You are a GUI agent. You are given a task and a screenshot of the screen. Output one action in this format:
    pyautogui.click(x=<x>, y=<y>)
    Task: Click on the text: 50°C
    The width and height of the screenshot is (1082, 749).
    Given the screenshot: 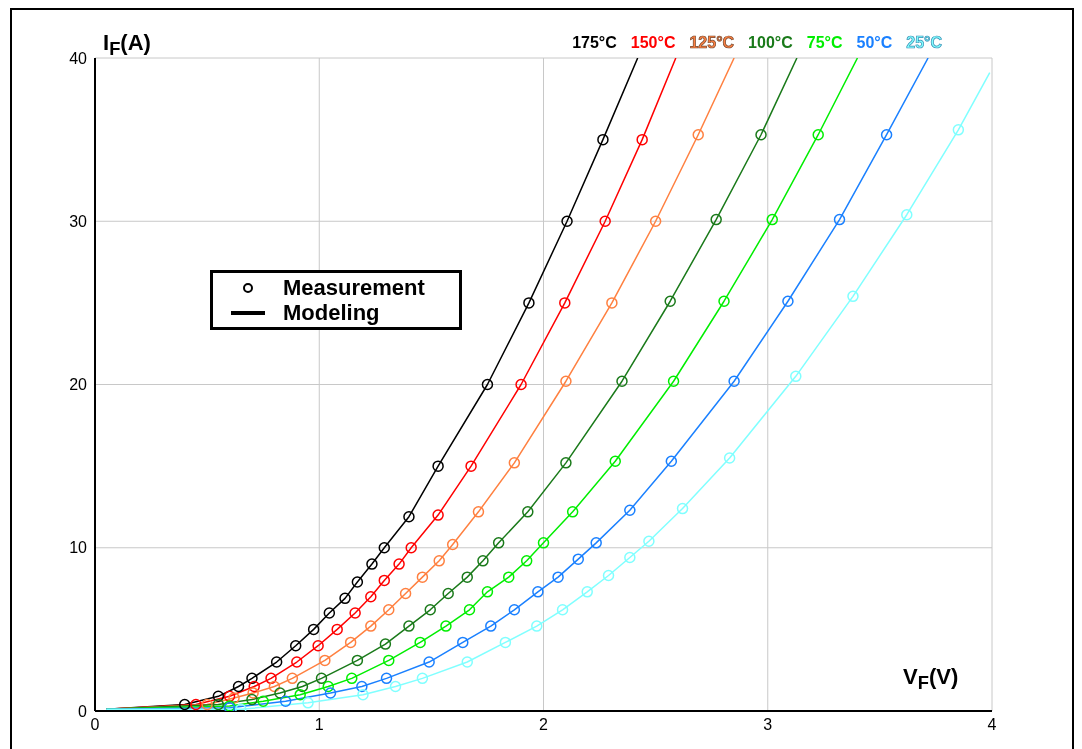 What is the action you would take?
    pyautogui.click(x=874, y=43)
    